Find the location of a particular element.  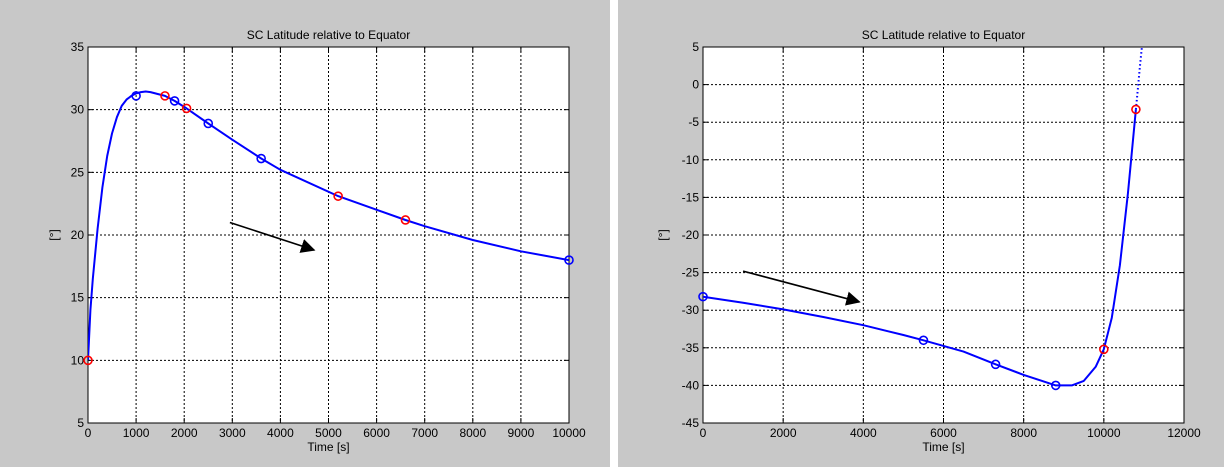

y-tick-label: -40 is located at coordinates (691, 385).